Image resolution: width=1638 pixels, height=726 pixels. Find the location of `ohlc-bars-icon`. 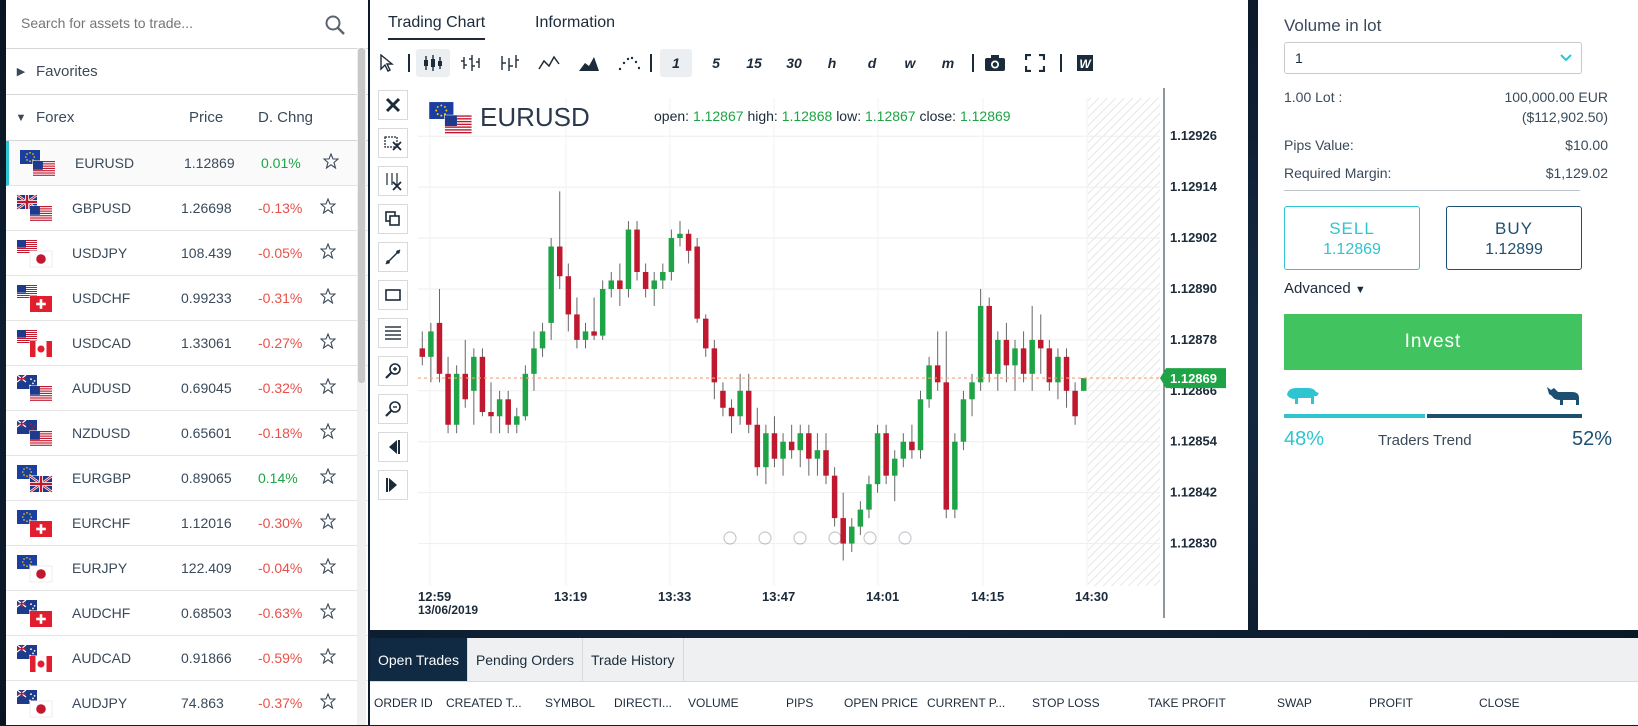

ohlc-bars-icon is located at coordinates (471, 63).